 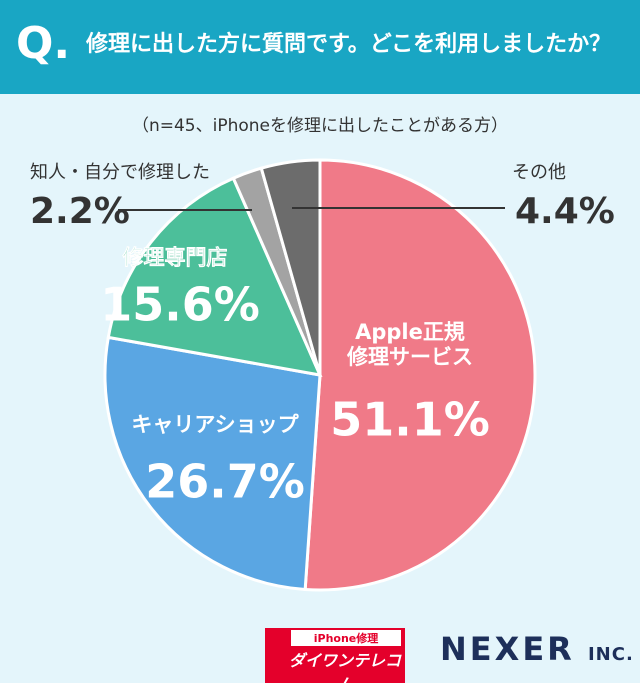 I want to click on company-suffix: INC., so click(x=610, y=654).